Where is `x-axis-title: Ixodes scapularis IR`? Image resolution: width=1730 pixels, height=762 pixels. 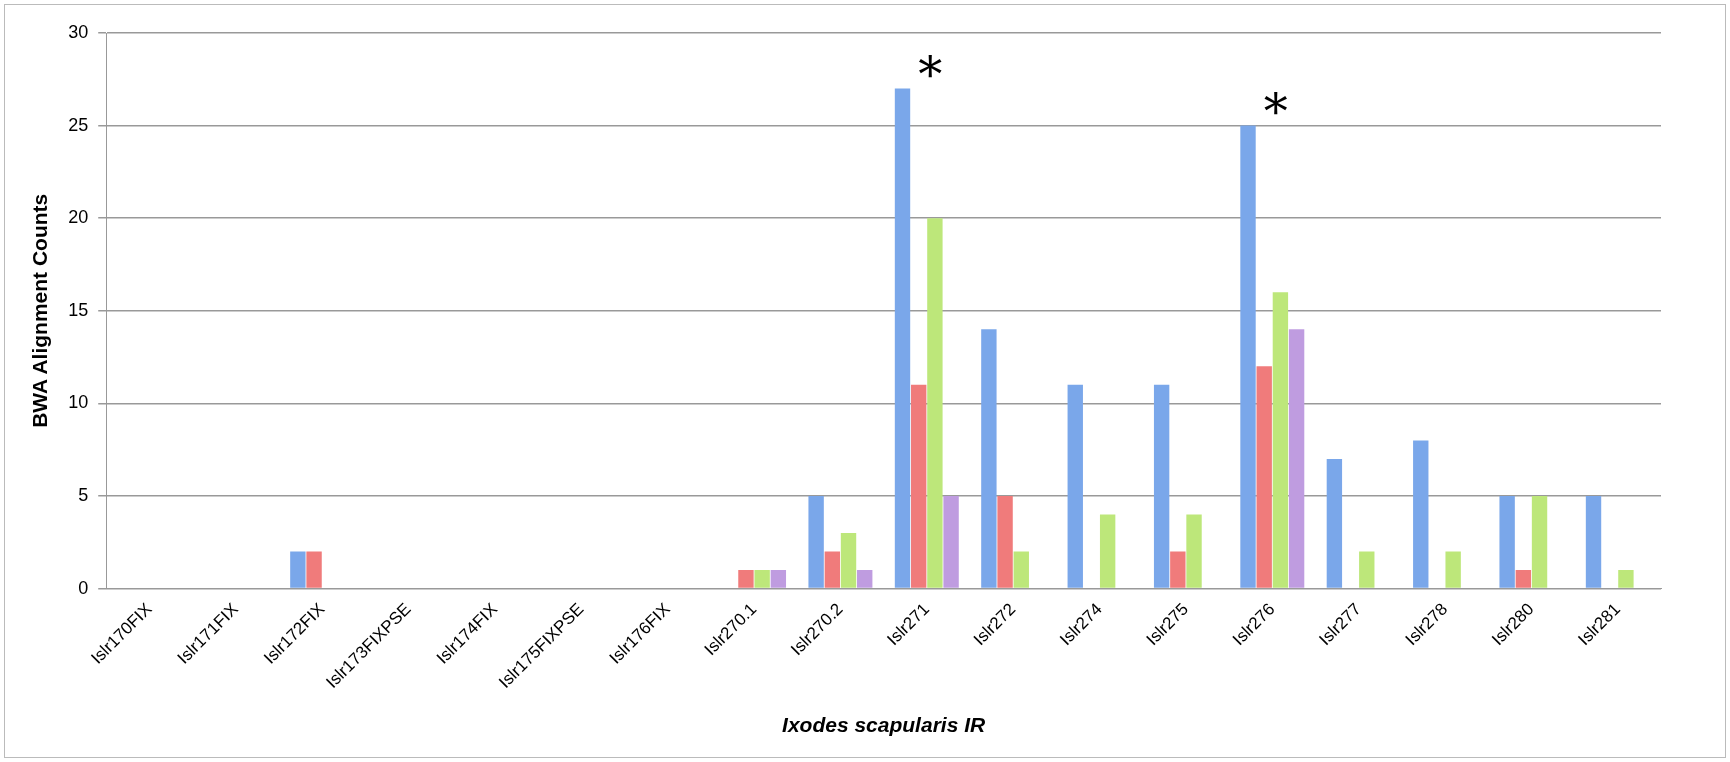
x-axis-title: Ixodes scapularis IR is located at coordinates (884, 725).